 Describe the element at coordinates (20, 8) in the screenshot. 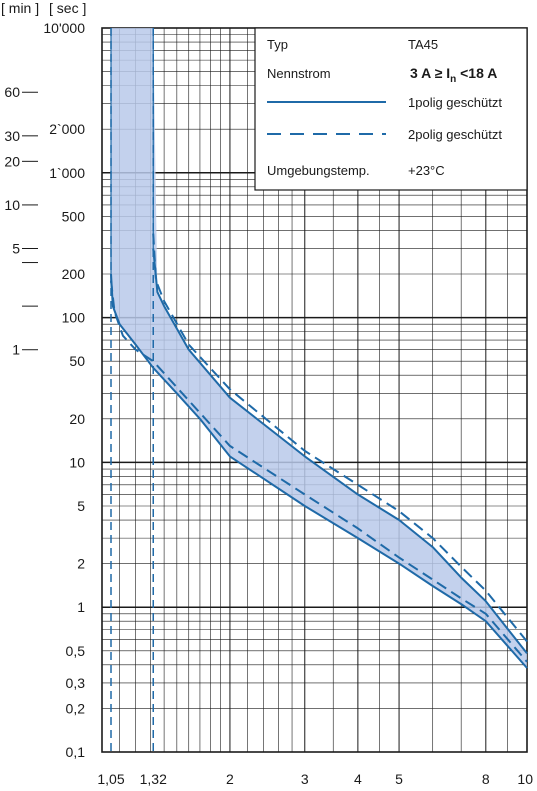

I see `y-unit-min-label: [ min ]` at that location.